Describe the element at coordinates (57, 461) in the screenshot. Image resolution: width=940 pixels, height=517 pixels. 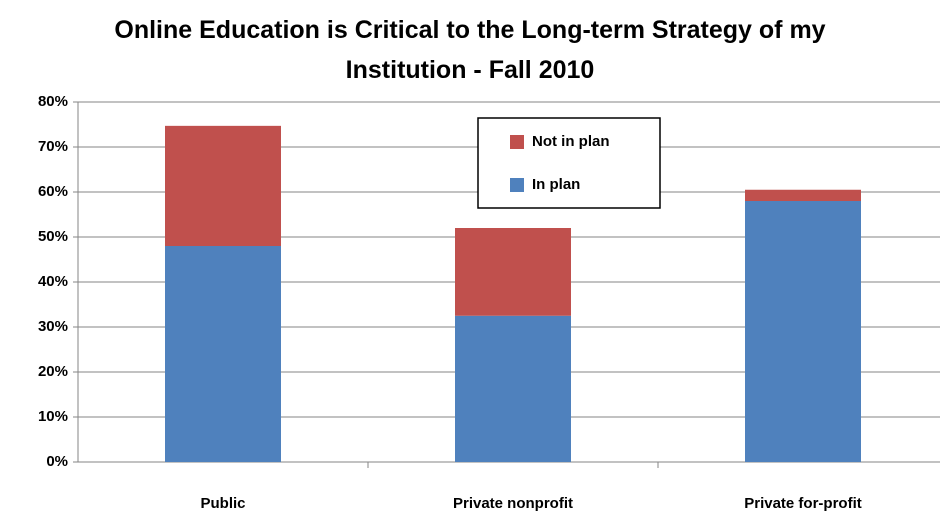
I see `y-tick-label: 0%` at that location.